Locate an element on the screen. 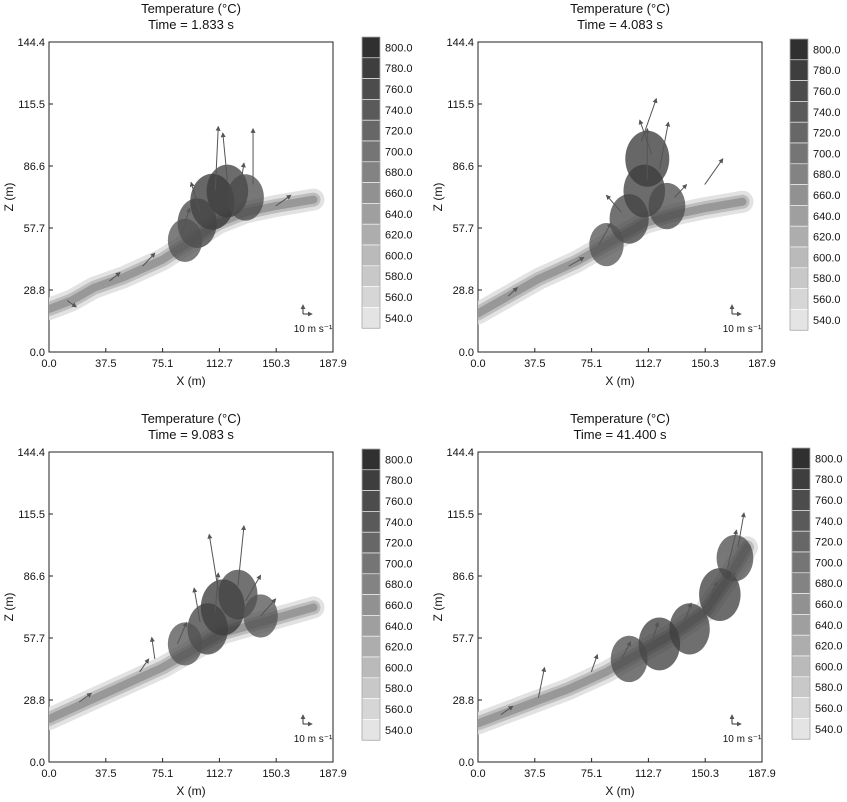 This screenshot has width=847, height=802. colorbar-tick-label: 740.0 is located at coordinates (827, 113).